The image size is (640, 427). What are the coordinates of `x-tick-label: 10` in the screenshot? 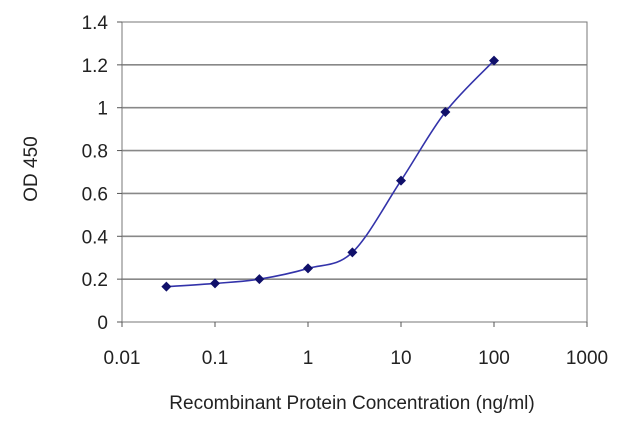 It's located at (400, 358).